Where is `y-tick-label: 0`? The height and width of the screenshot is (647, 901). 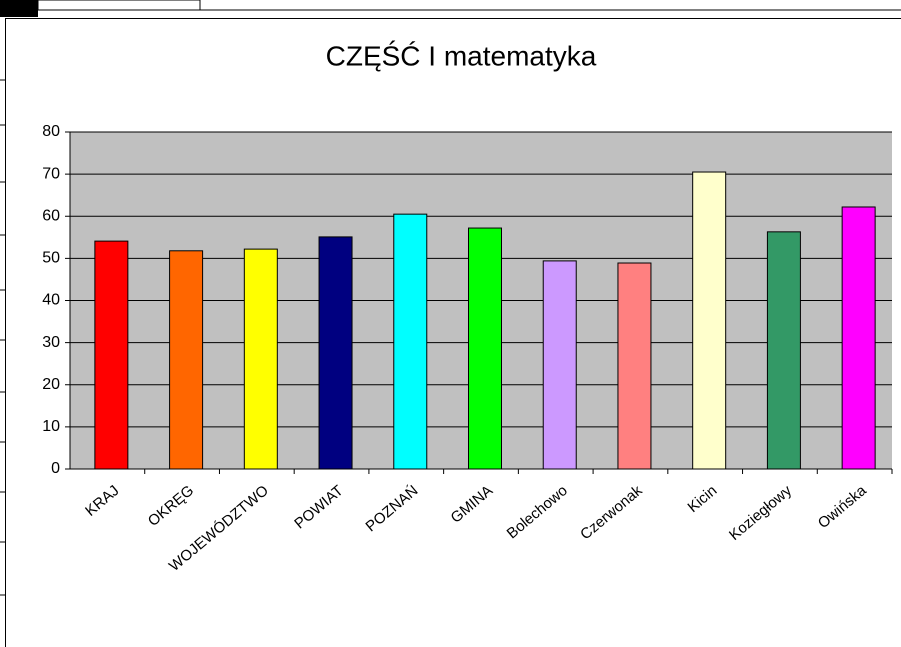
y-tick-label: 0 is located at coordinates (55, 468).